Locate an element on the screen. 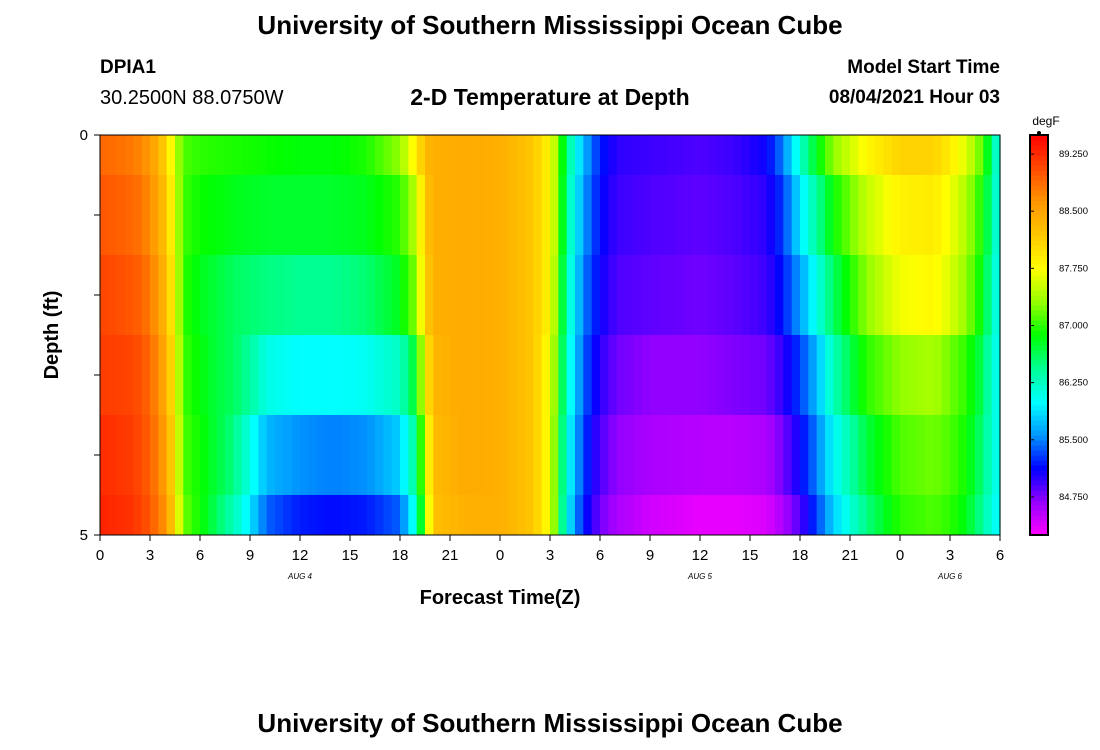 Image resolution: width=1100 pixels, height=750 pixels. x-tick-label: 6 is located at coordinates (1000, 555).